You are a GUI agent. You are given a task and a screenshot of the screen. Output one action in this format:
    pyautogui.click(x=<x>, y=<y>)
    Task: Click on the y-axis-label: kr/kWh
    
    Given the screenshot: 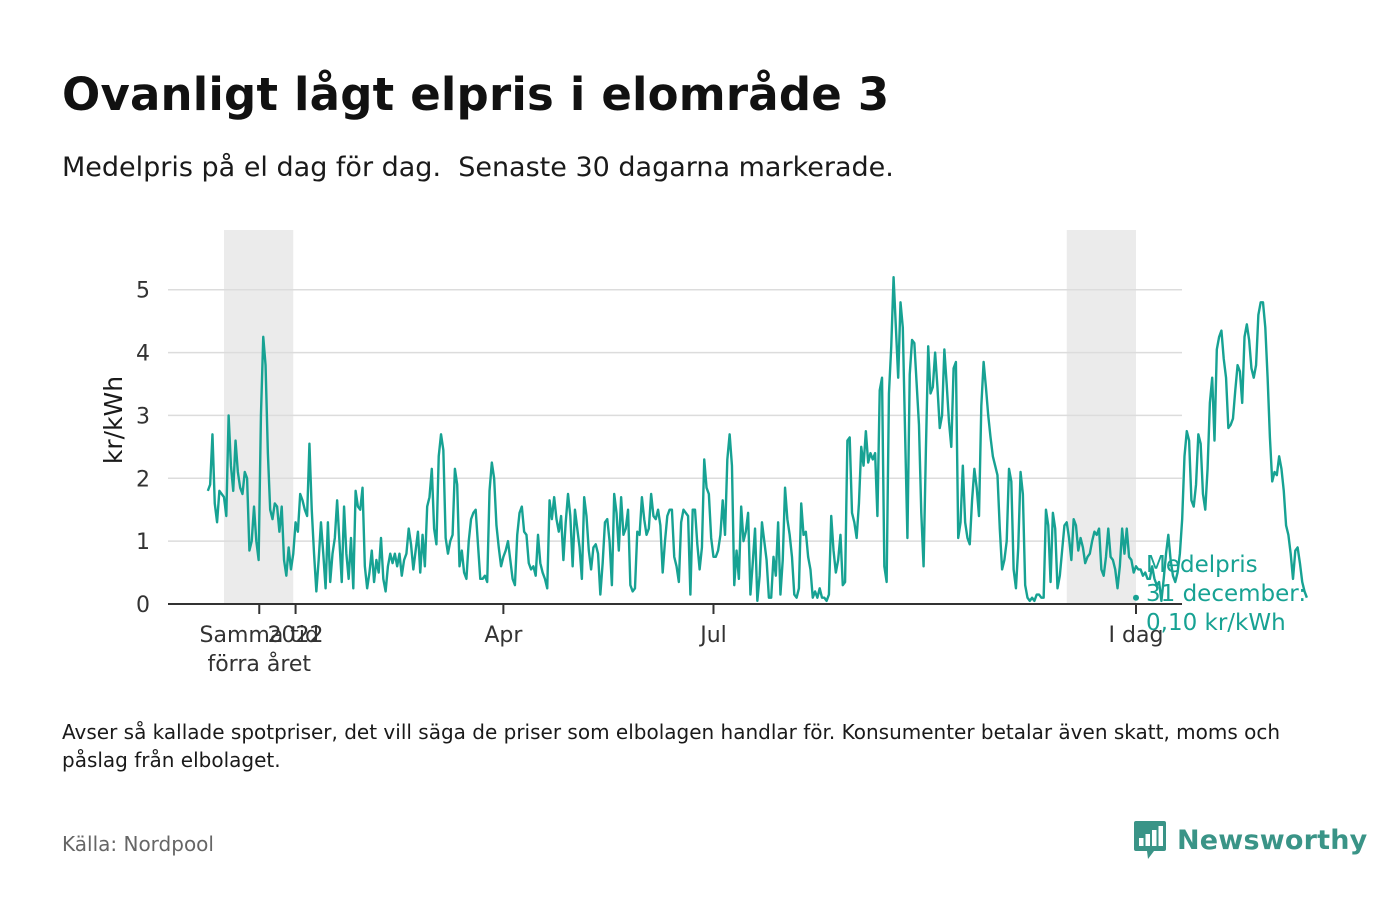 What is the action you would take?
    pyautogui.click(x=113, y=420)
    